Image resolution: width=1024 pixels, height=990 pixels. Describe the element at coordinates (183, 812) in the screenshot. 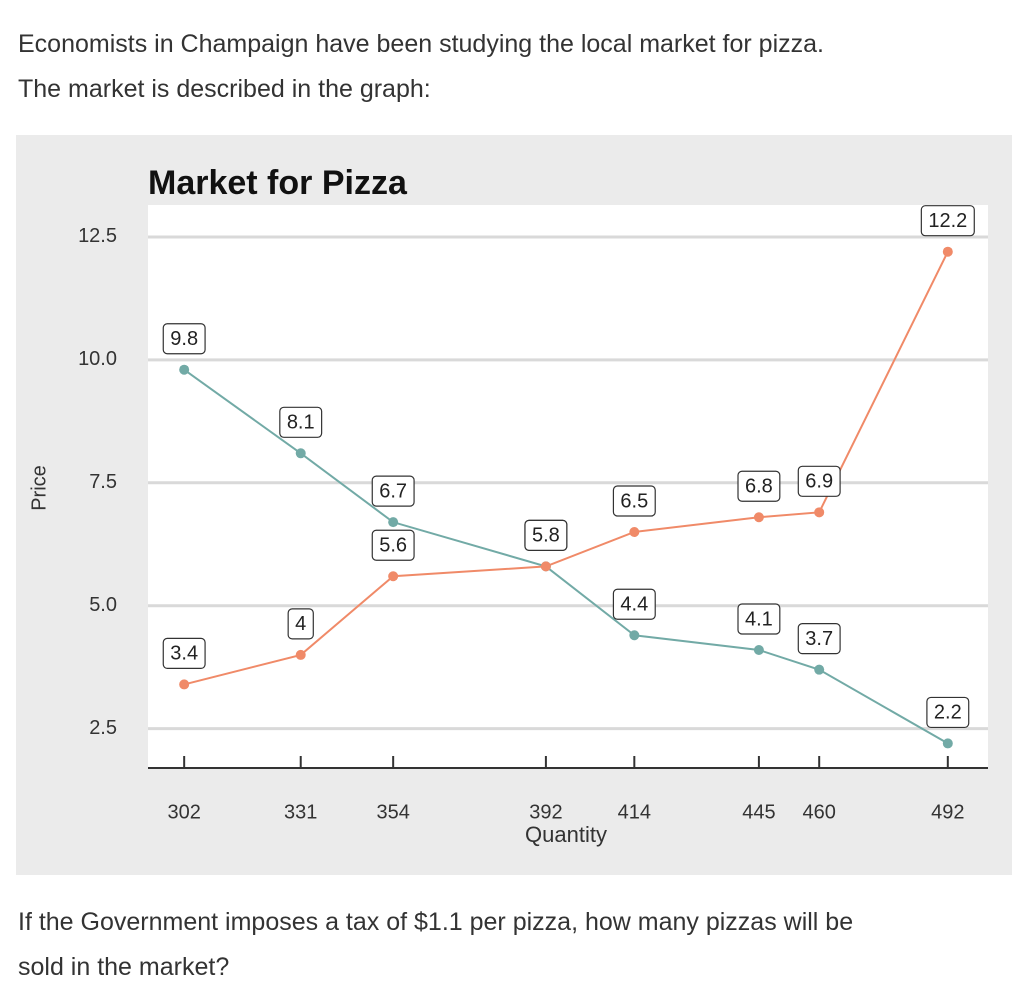

I see `x-tick-label: 302` at that location.